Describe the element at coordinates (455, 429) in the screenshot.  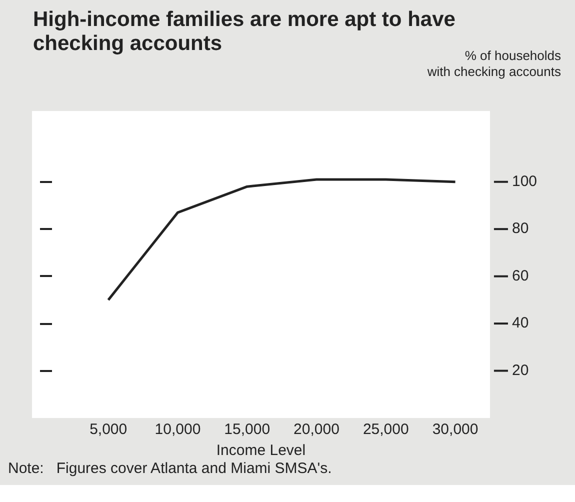
I see `x-tick-label: 30,000` at that location.